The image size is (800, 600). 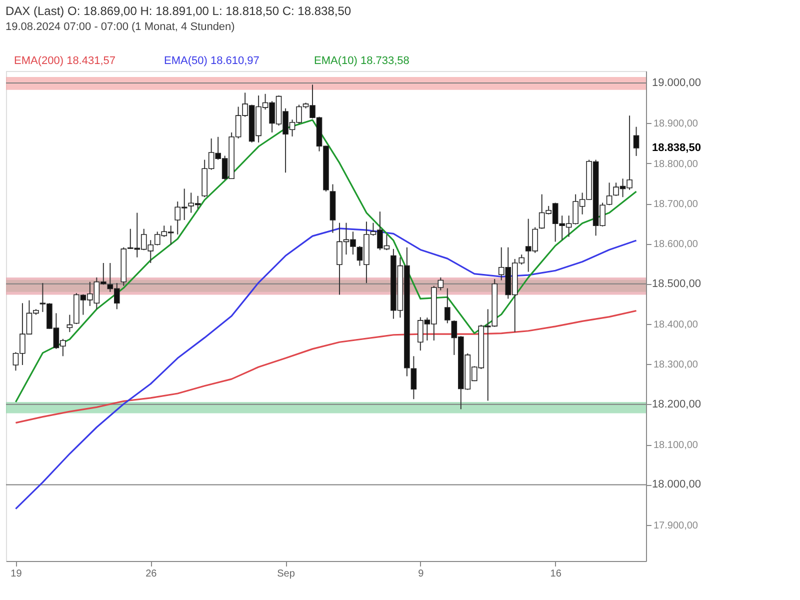 I want to click on ref-line-label: 18.200,00, so click(x=676, y=404).